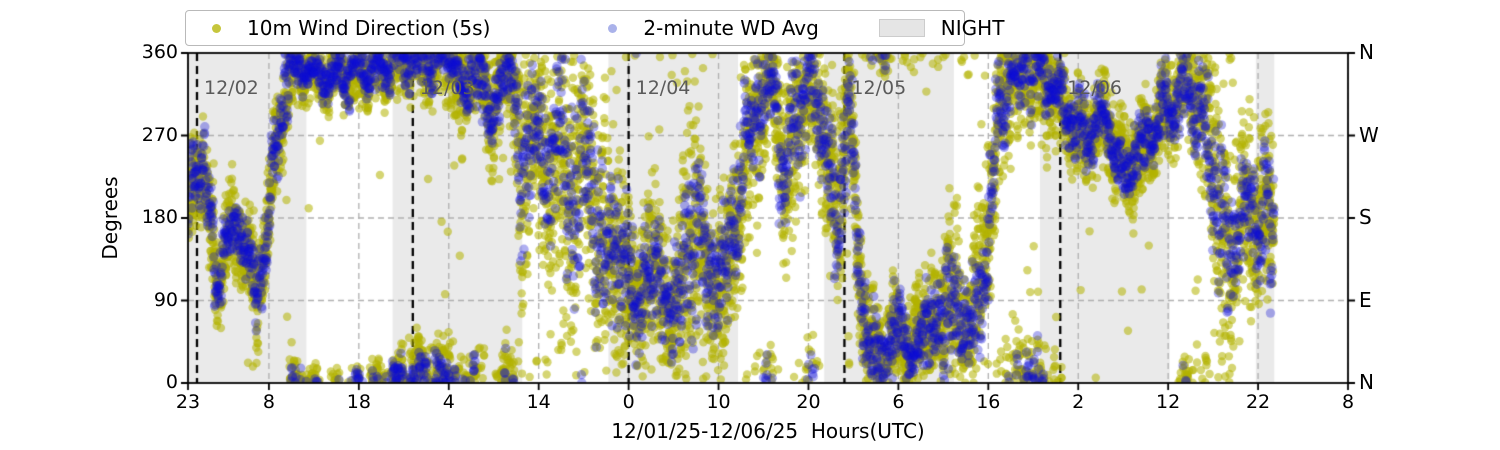 The width and height of the screenshot is (1500, 450). I want to click on x-tick-label: 4, so click(448, 402).